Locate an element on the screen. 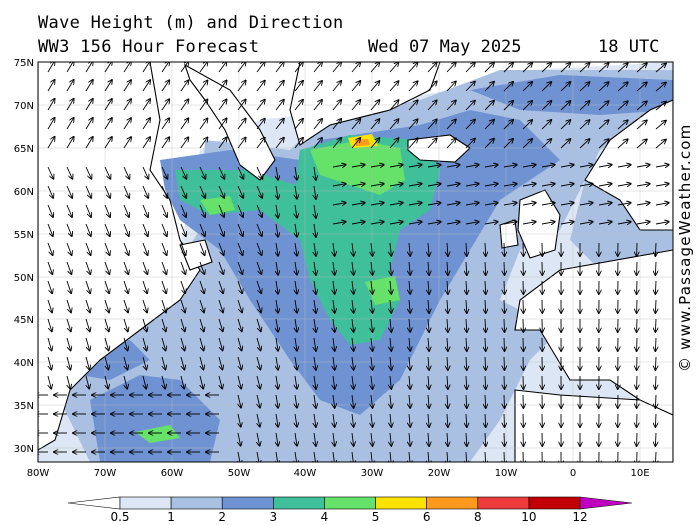 The image size is (700, 525). colorbar-label: 10 is located at coordinates (528, 517).